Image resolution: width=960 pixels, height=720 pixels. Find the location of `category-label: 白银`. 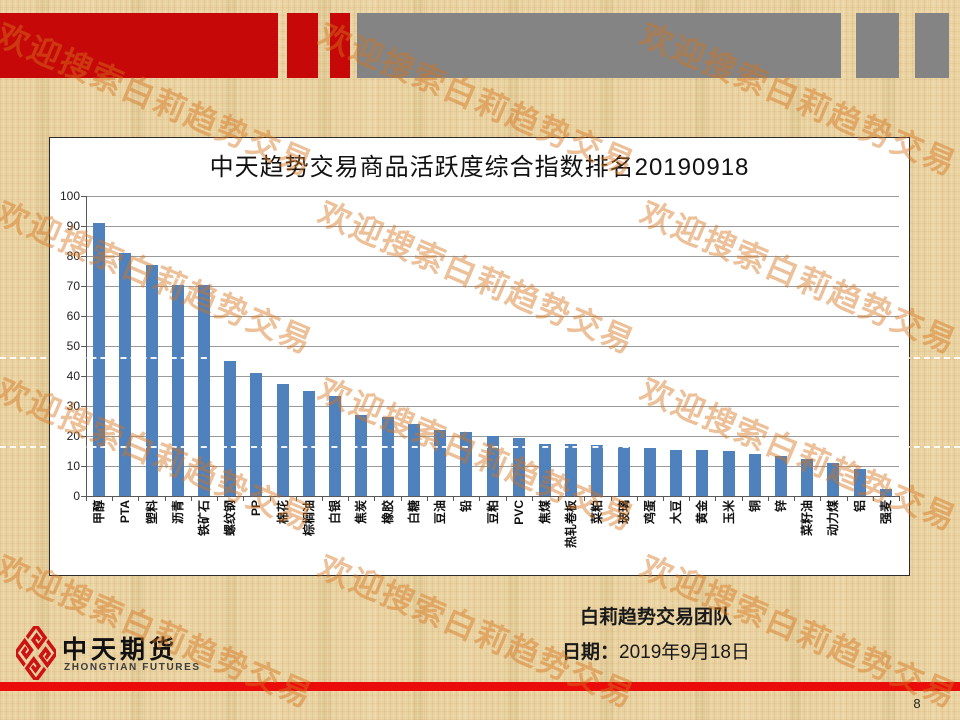

category-label: 白银 is located at coordinates (335, 512).